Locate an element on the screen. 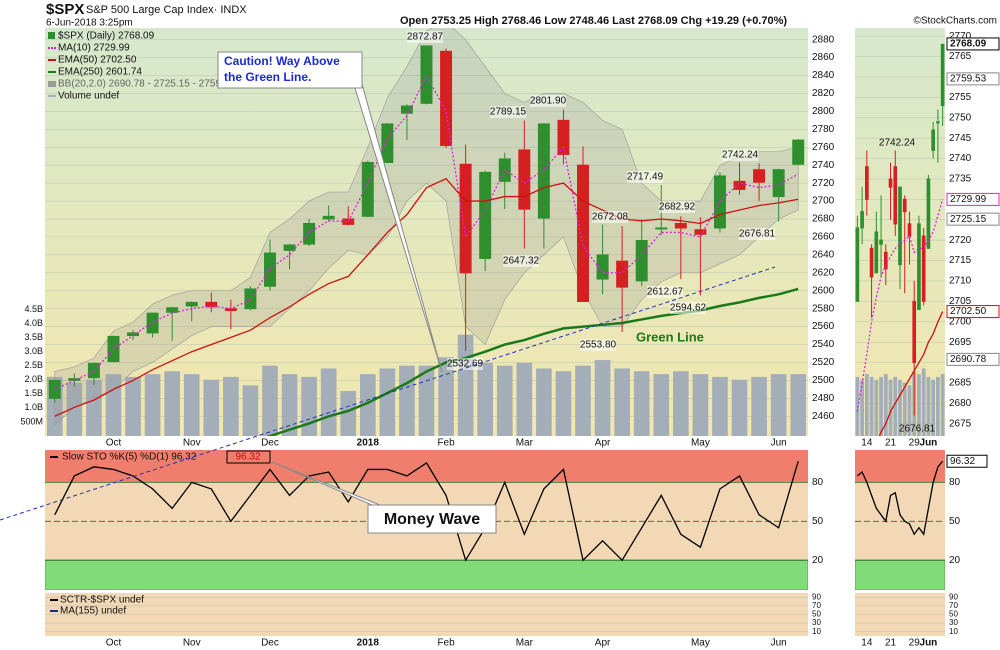 Image resolution: width=1000 pixels, height=650 pixels. y-tick-label: 2540 is located at coordinates (823, 344).